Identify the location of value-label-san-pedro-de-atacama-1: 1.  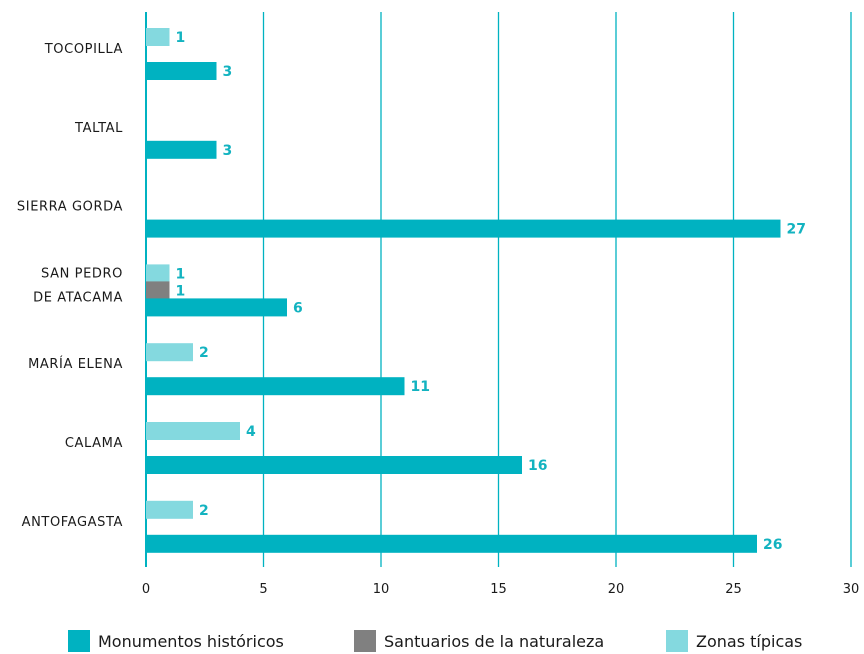
(181, 291).